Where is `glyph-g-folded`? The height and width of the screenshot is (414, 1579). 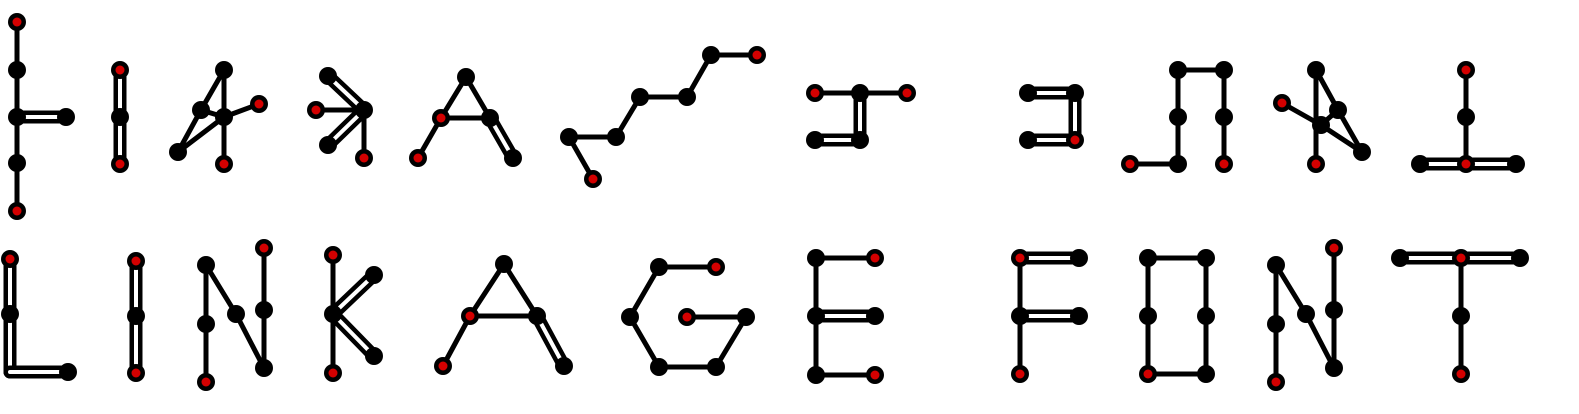 glyph-g-folded is located at coordinates (663, 117).